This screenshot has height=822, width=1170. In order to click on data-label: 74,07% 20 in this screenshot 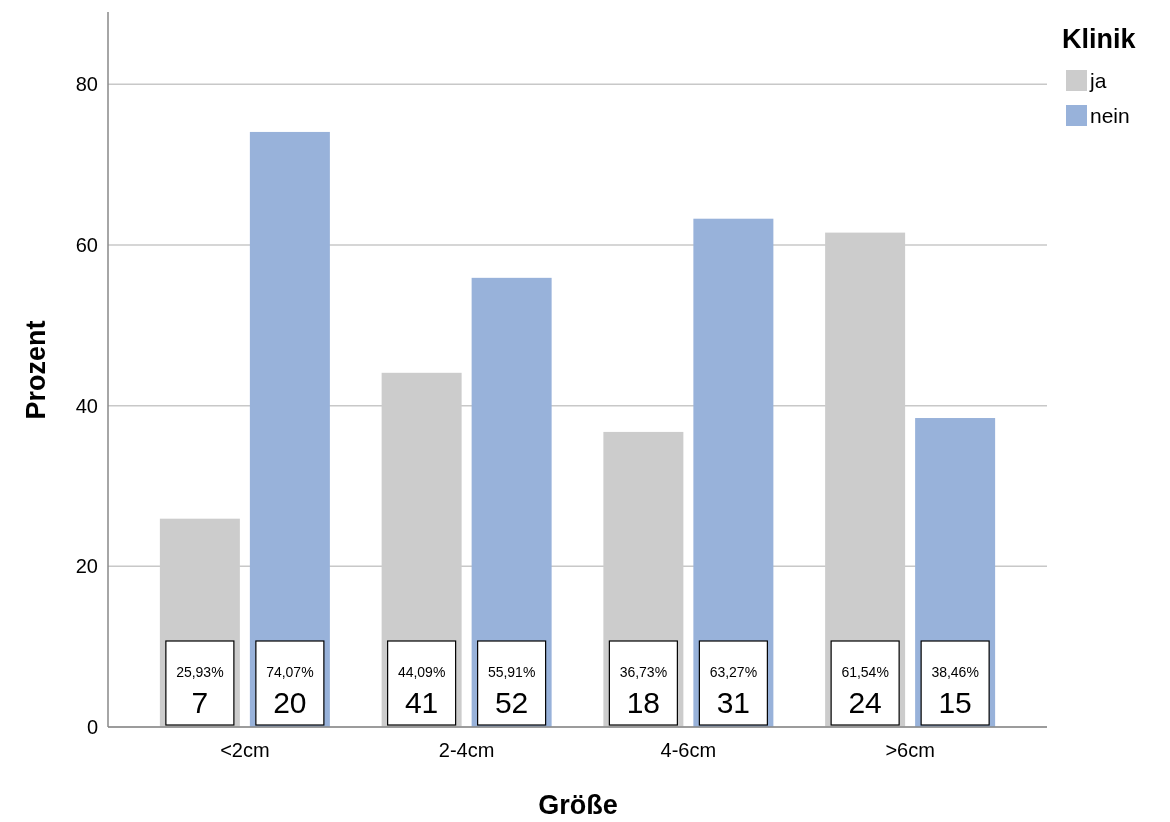, I will do `click(290, 691)`.